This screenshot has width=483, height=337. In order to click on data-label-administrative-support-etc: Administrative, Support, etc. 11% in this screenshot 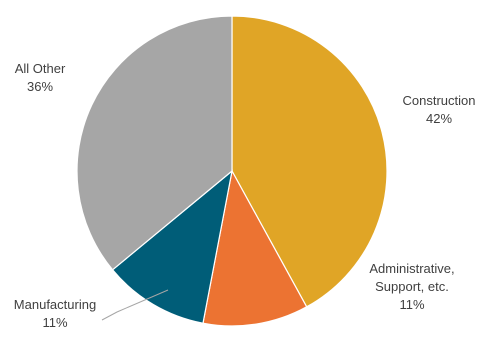, I will do `click(411, 286)`.